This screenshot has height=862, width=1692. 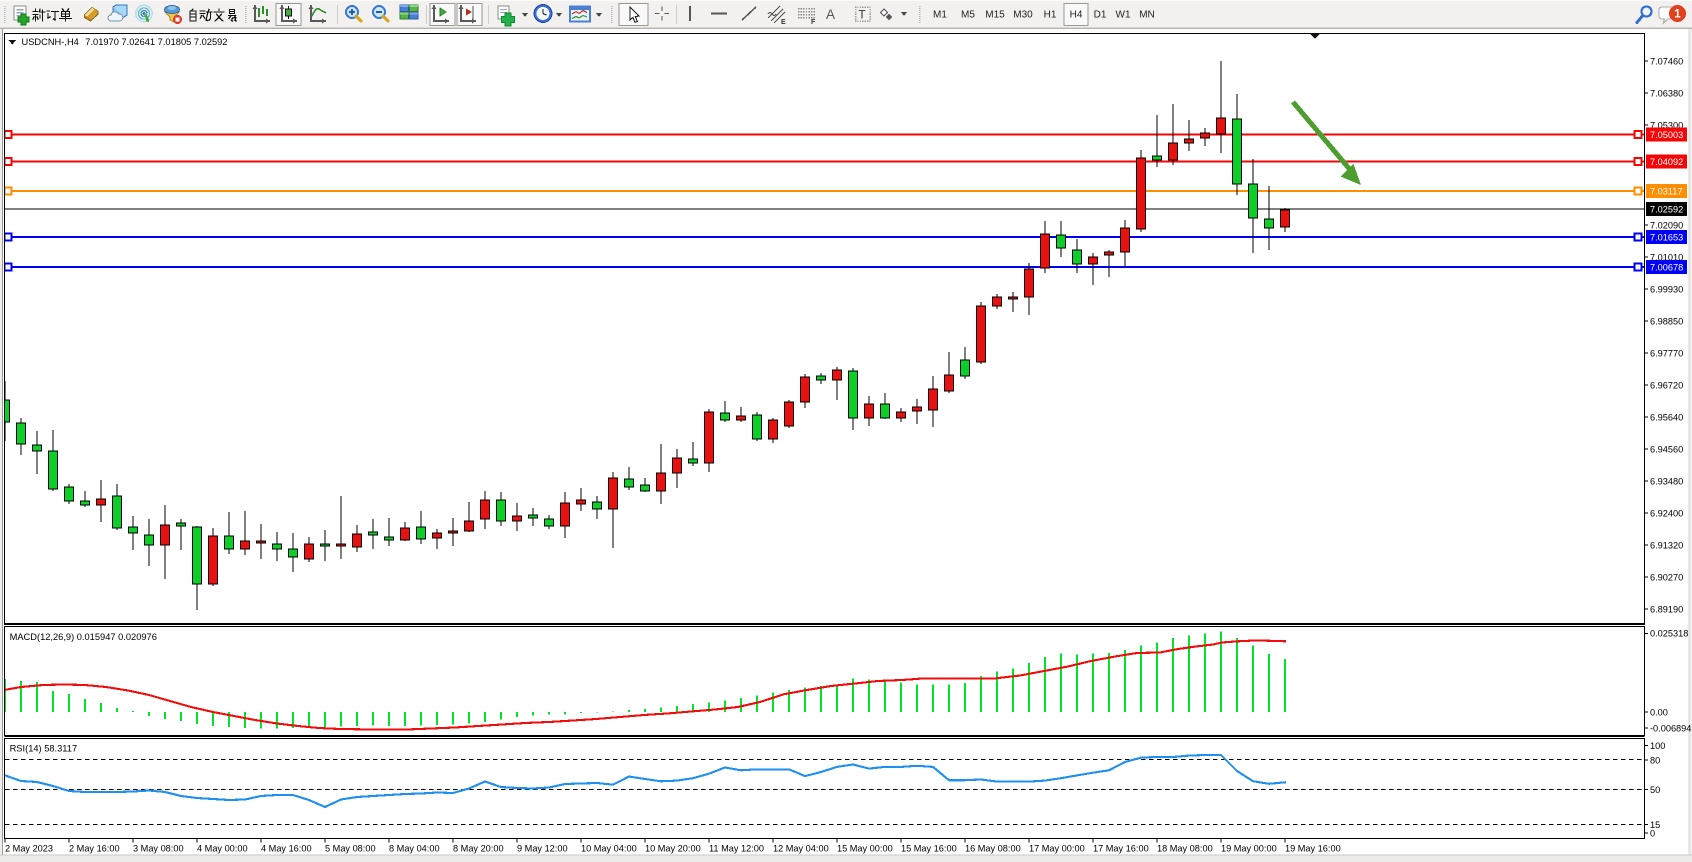 What do you see at coordinates (1023, 15) in the screenshot?
I see `svg-text: M30` at bounding box center [1023, 15].